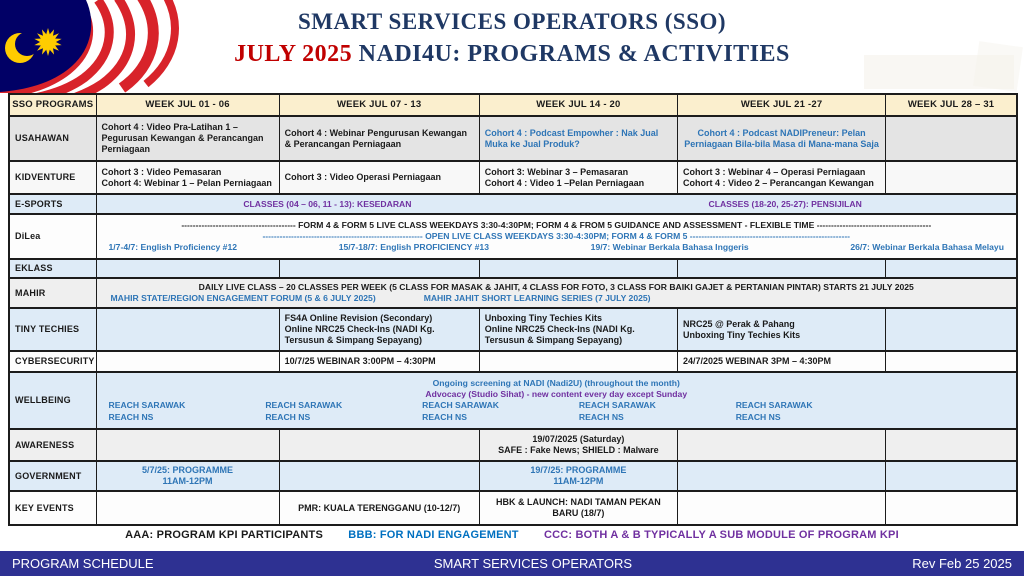 The width and height of the screenshot is (1024, 576). I want to click on title-subject: NADI4U: PROGRAMS & ACTIVITIES, so click(574, 54).